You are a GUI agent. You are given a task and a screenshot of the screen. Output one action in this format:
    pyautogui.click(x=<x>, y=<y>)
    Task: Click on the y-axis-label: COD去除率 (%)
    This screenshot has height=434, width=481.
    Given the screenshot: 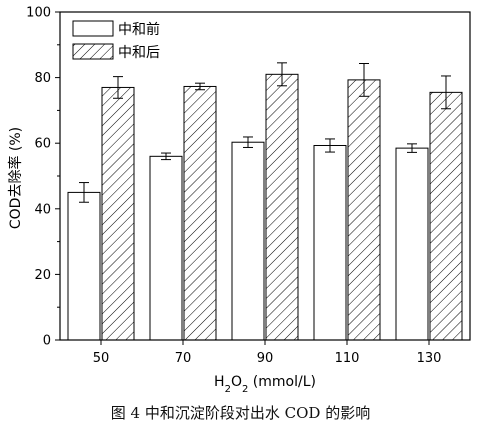 What is the action you would take?
    pyautogui.click(x=15, y=178)
    